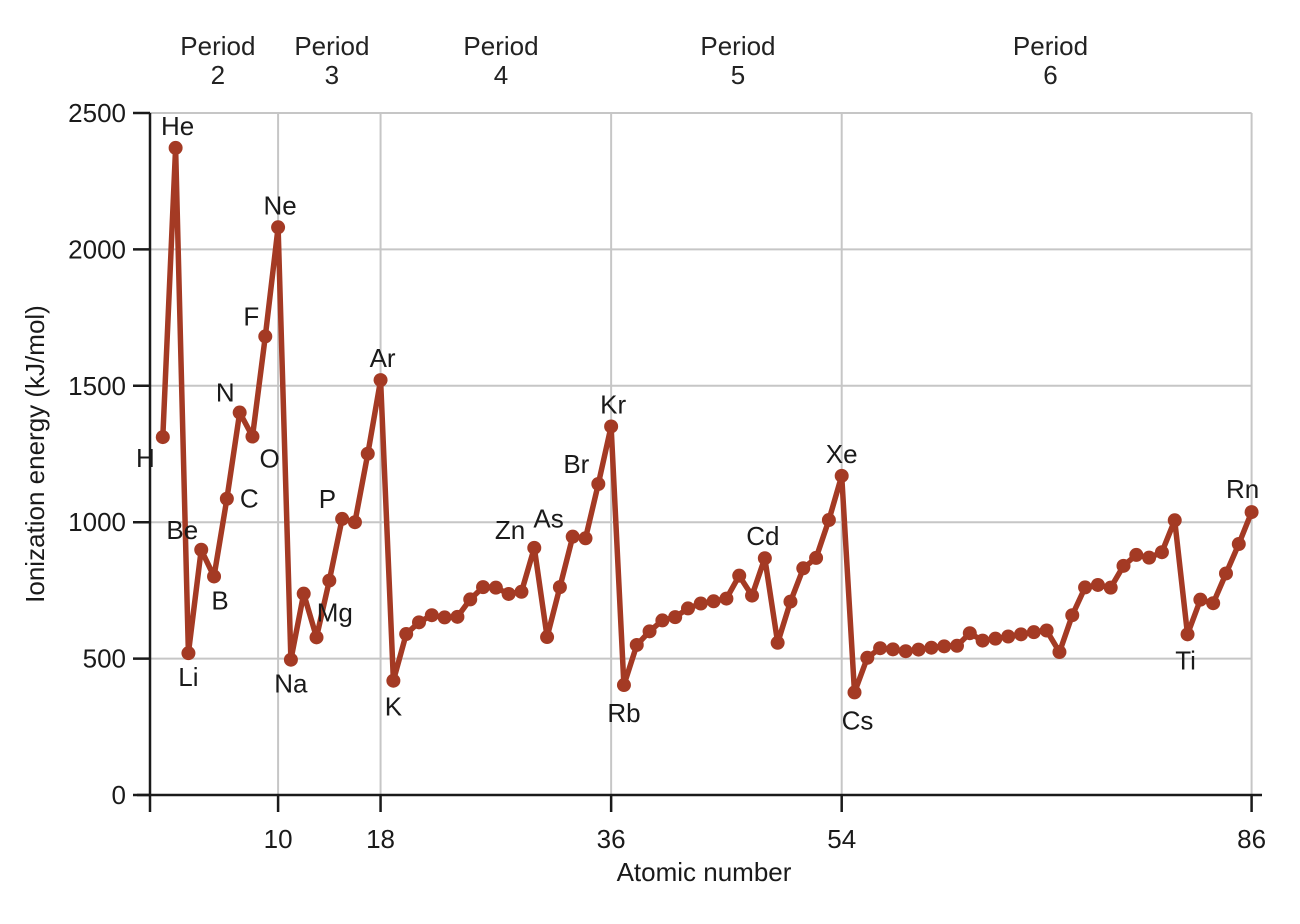 This screenshot has width=1300, height=924. Describe the element at coordinates (225, 393) in the screenshot. I see `element-label-n: N` at that location.